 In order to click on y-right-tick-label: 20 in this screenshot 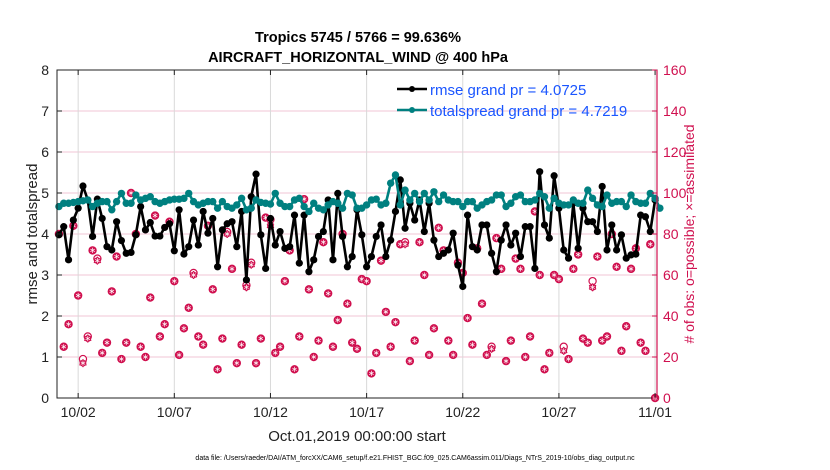, I will do `click(671, 357)`.